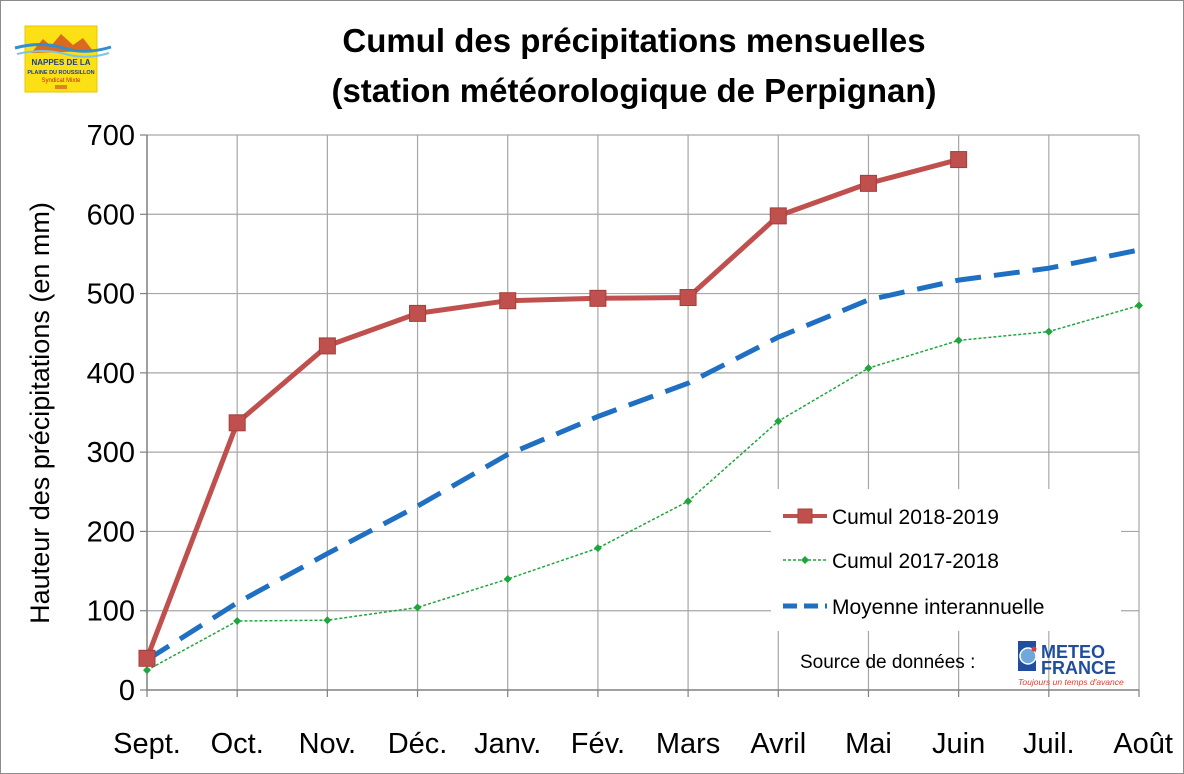 The width and height of the screenshot is (1184, 774). Describe the element at coordinates (1143, 744) in the screenshot. I see `x-tick-label-11: Août` at that location.